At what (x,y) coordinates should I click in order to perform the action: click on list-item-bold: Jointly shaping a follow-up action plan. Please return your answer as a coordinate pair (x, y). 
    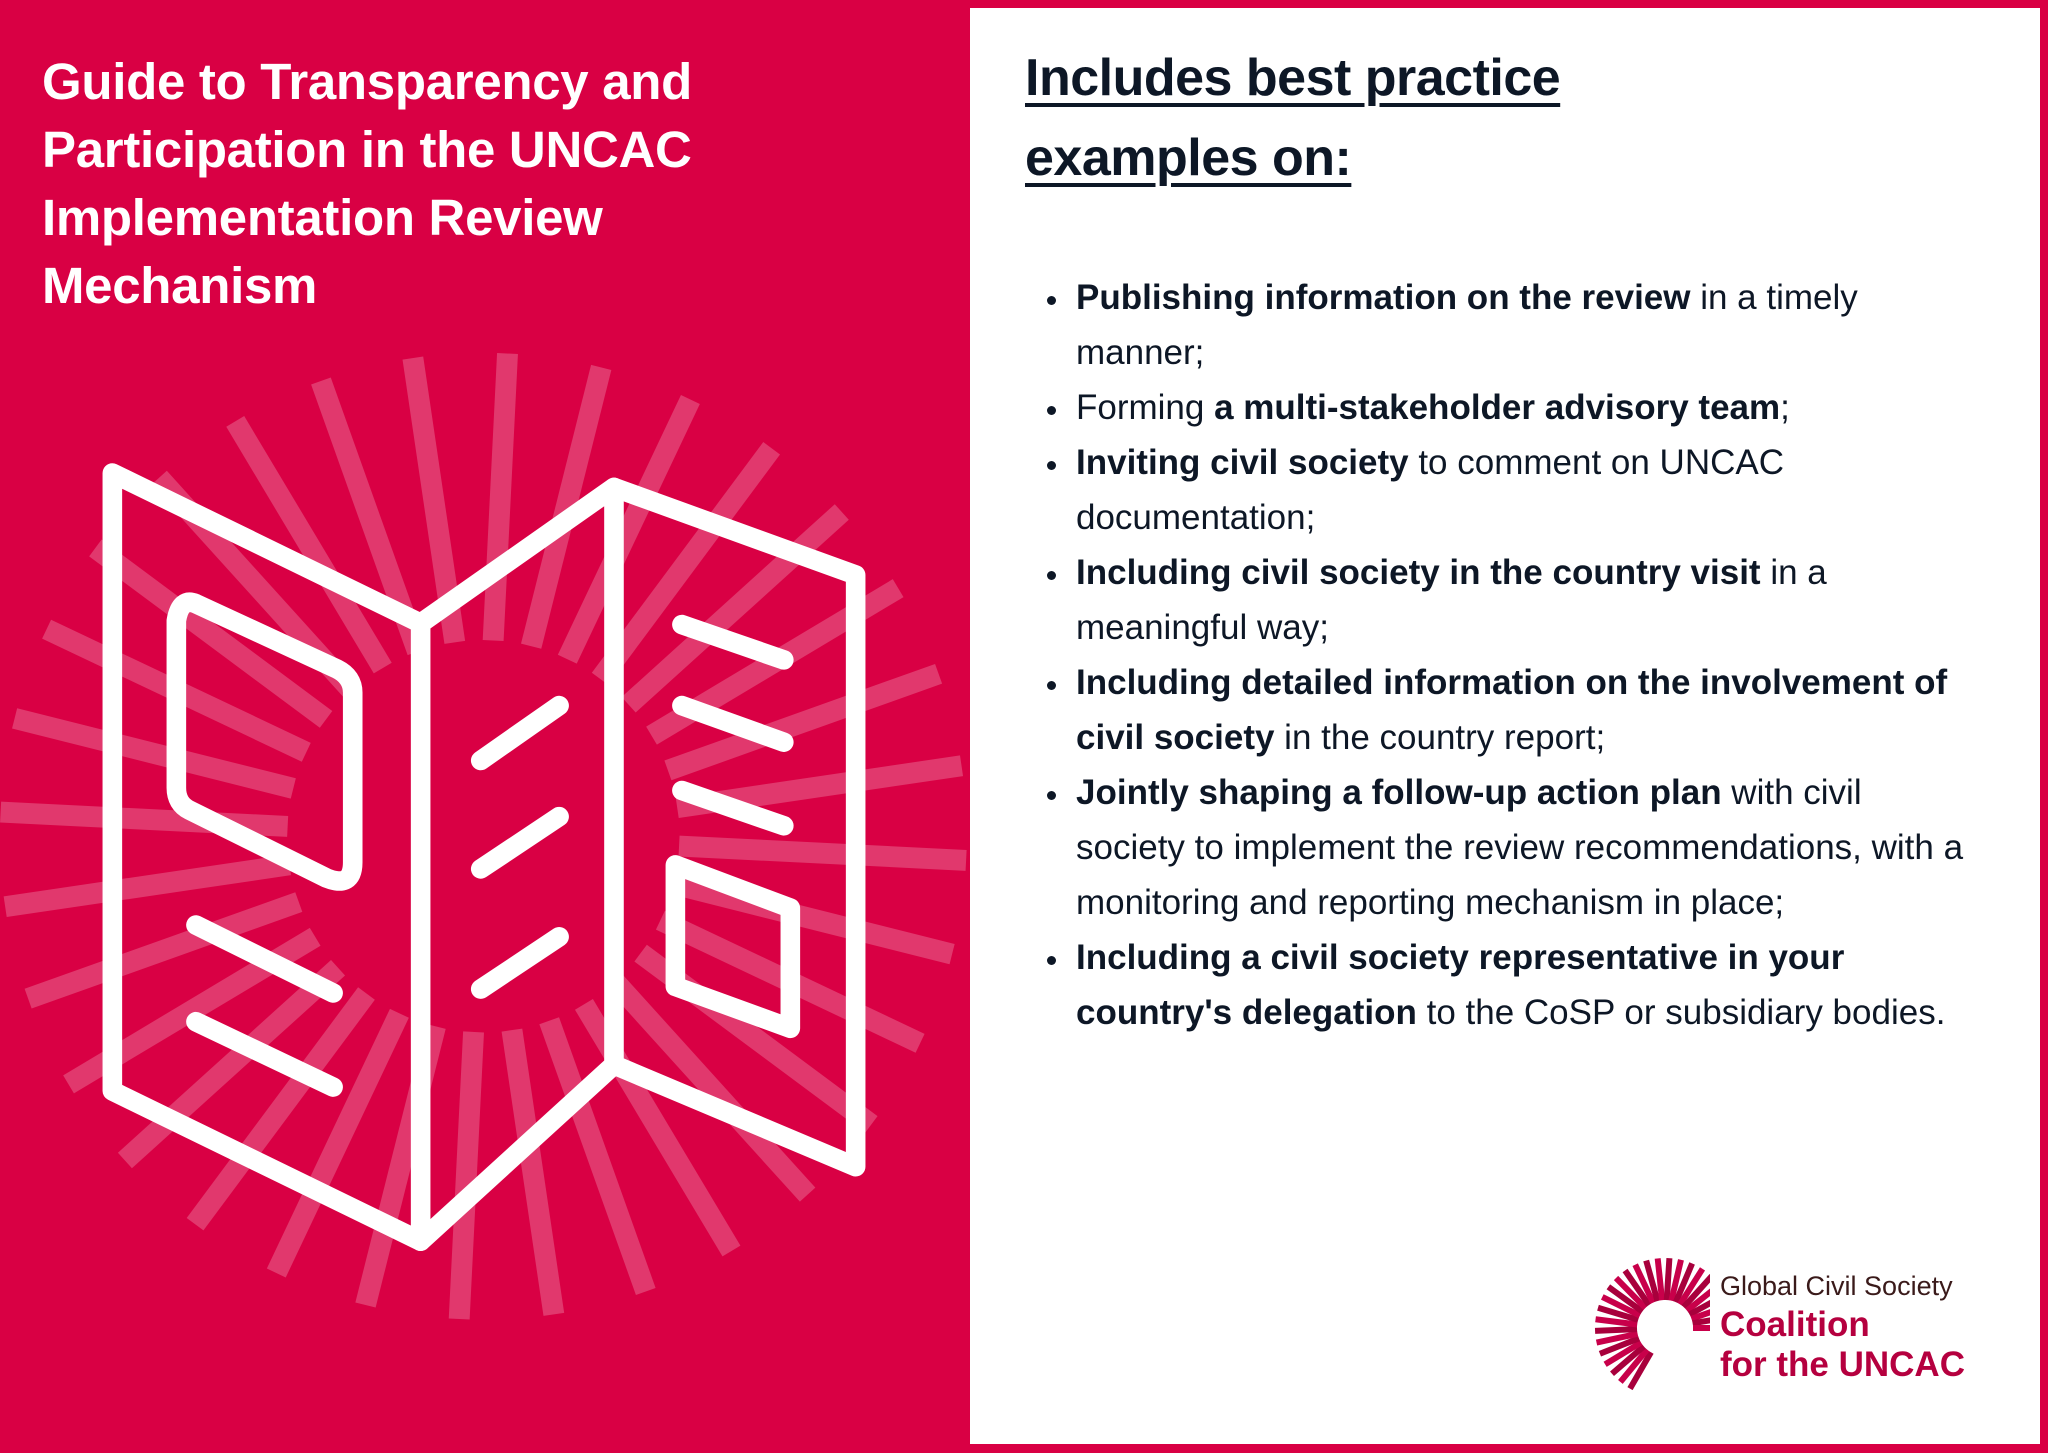
    Looking at the image, I should click on (1399, 792).